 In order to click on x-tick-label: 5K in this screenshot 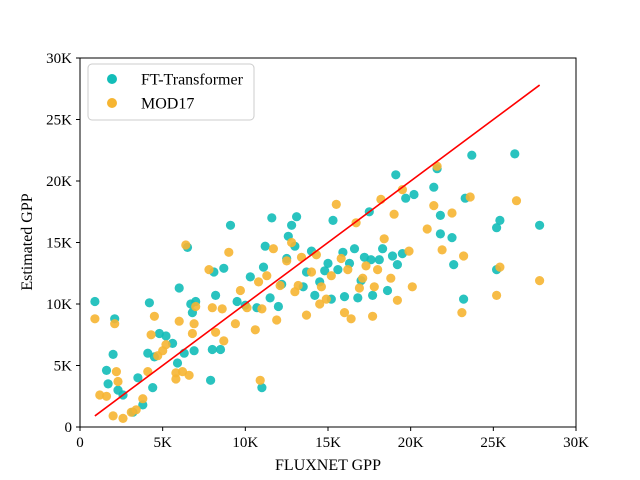, I will do `click(162, 443)`.